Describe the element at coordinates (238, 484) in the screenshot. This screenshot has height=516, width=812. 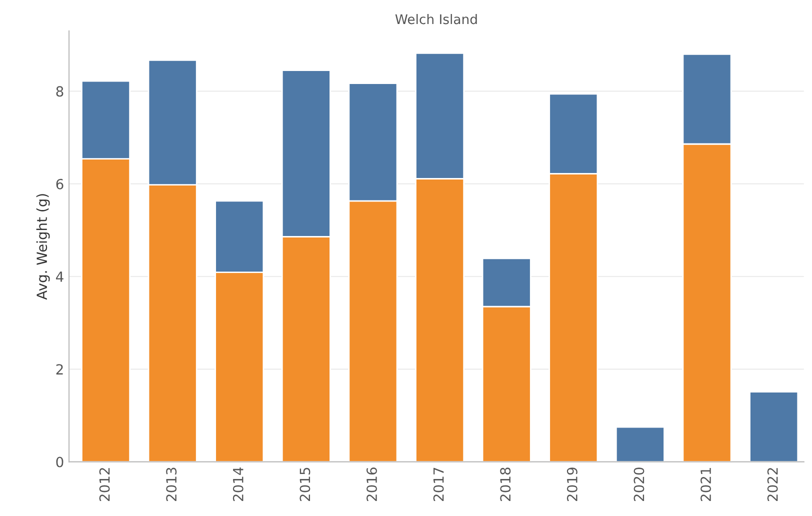
I see `x-tick-label: 2014` at that location.